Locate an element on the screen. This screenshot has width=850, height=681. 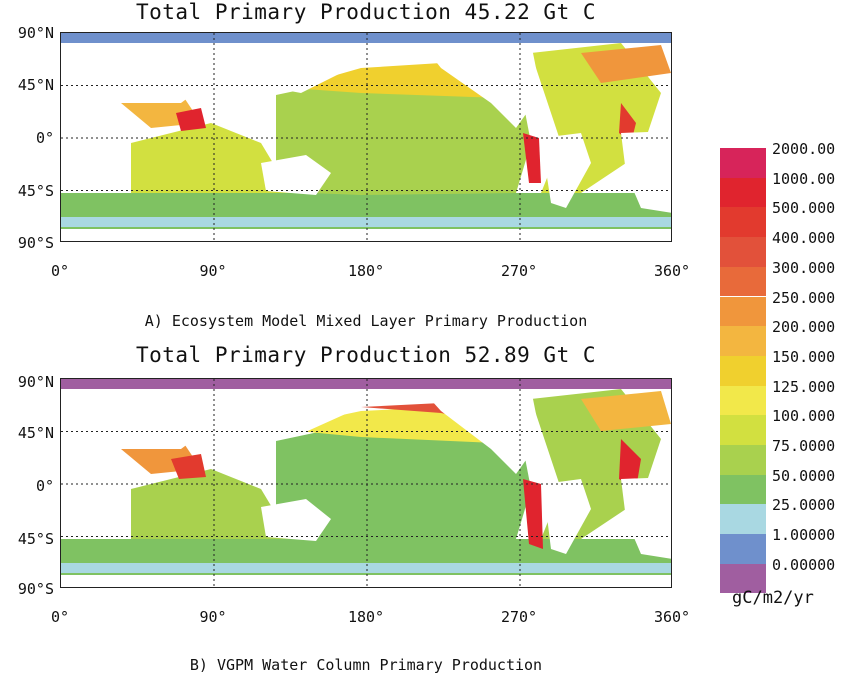
panel-a-xtick: 360° is located at coordinates (672, 271).